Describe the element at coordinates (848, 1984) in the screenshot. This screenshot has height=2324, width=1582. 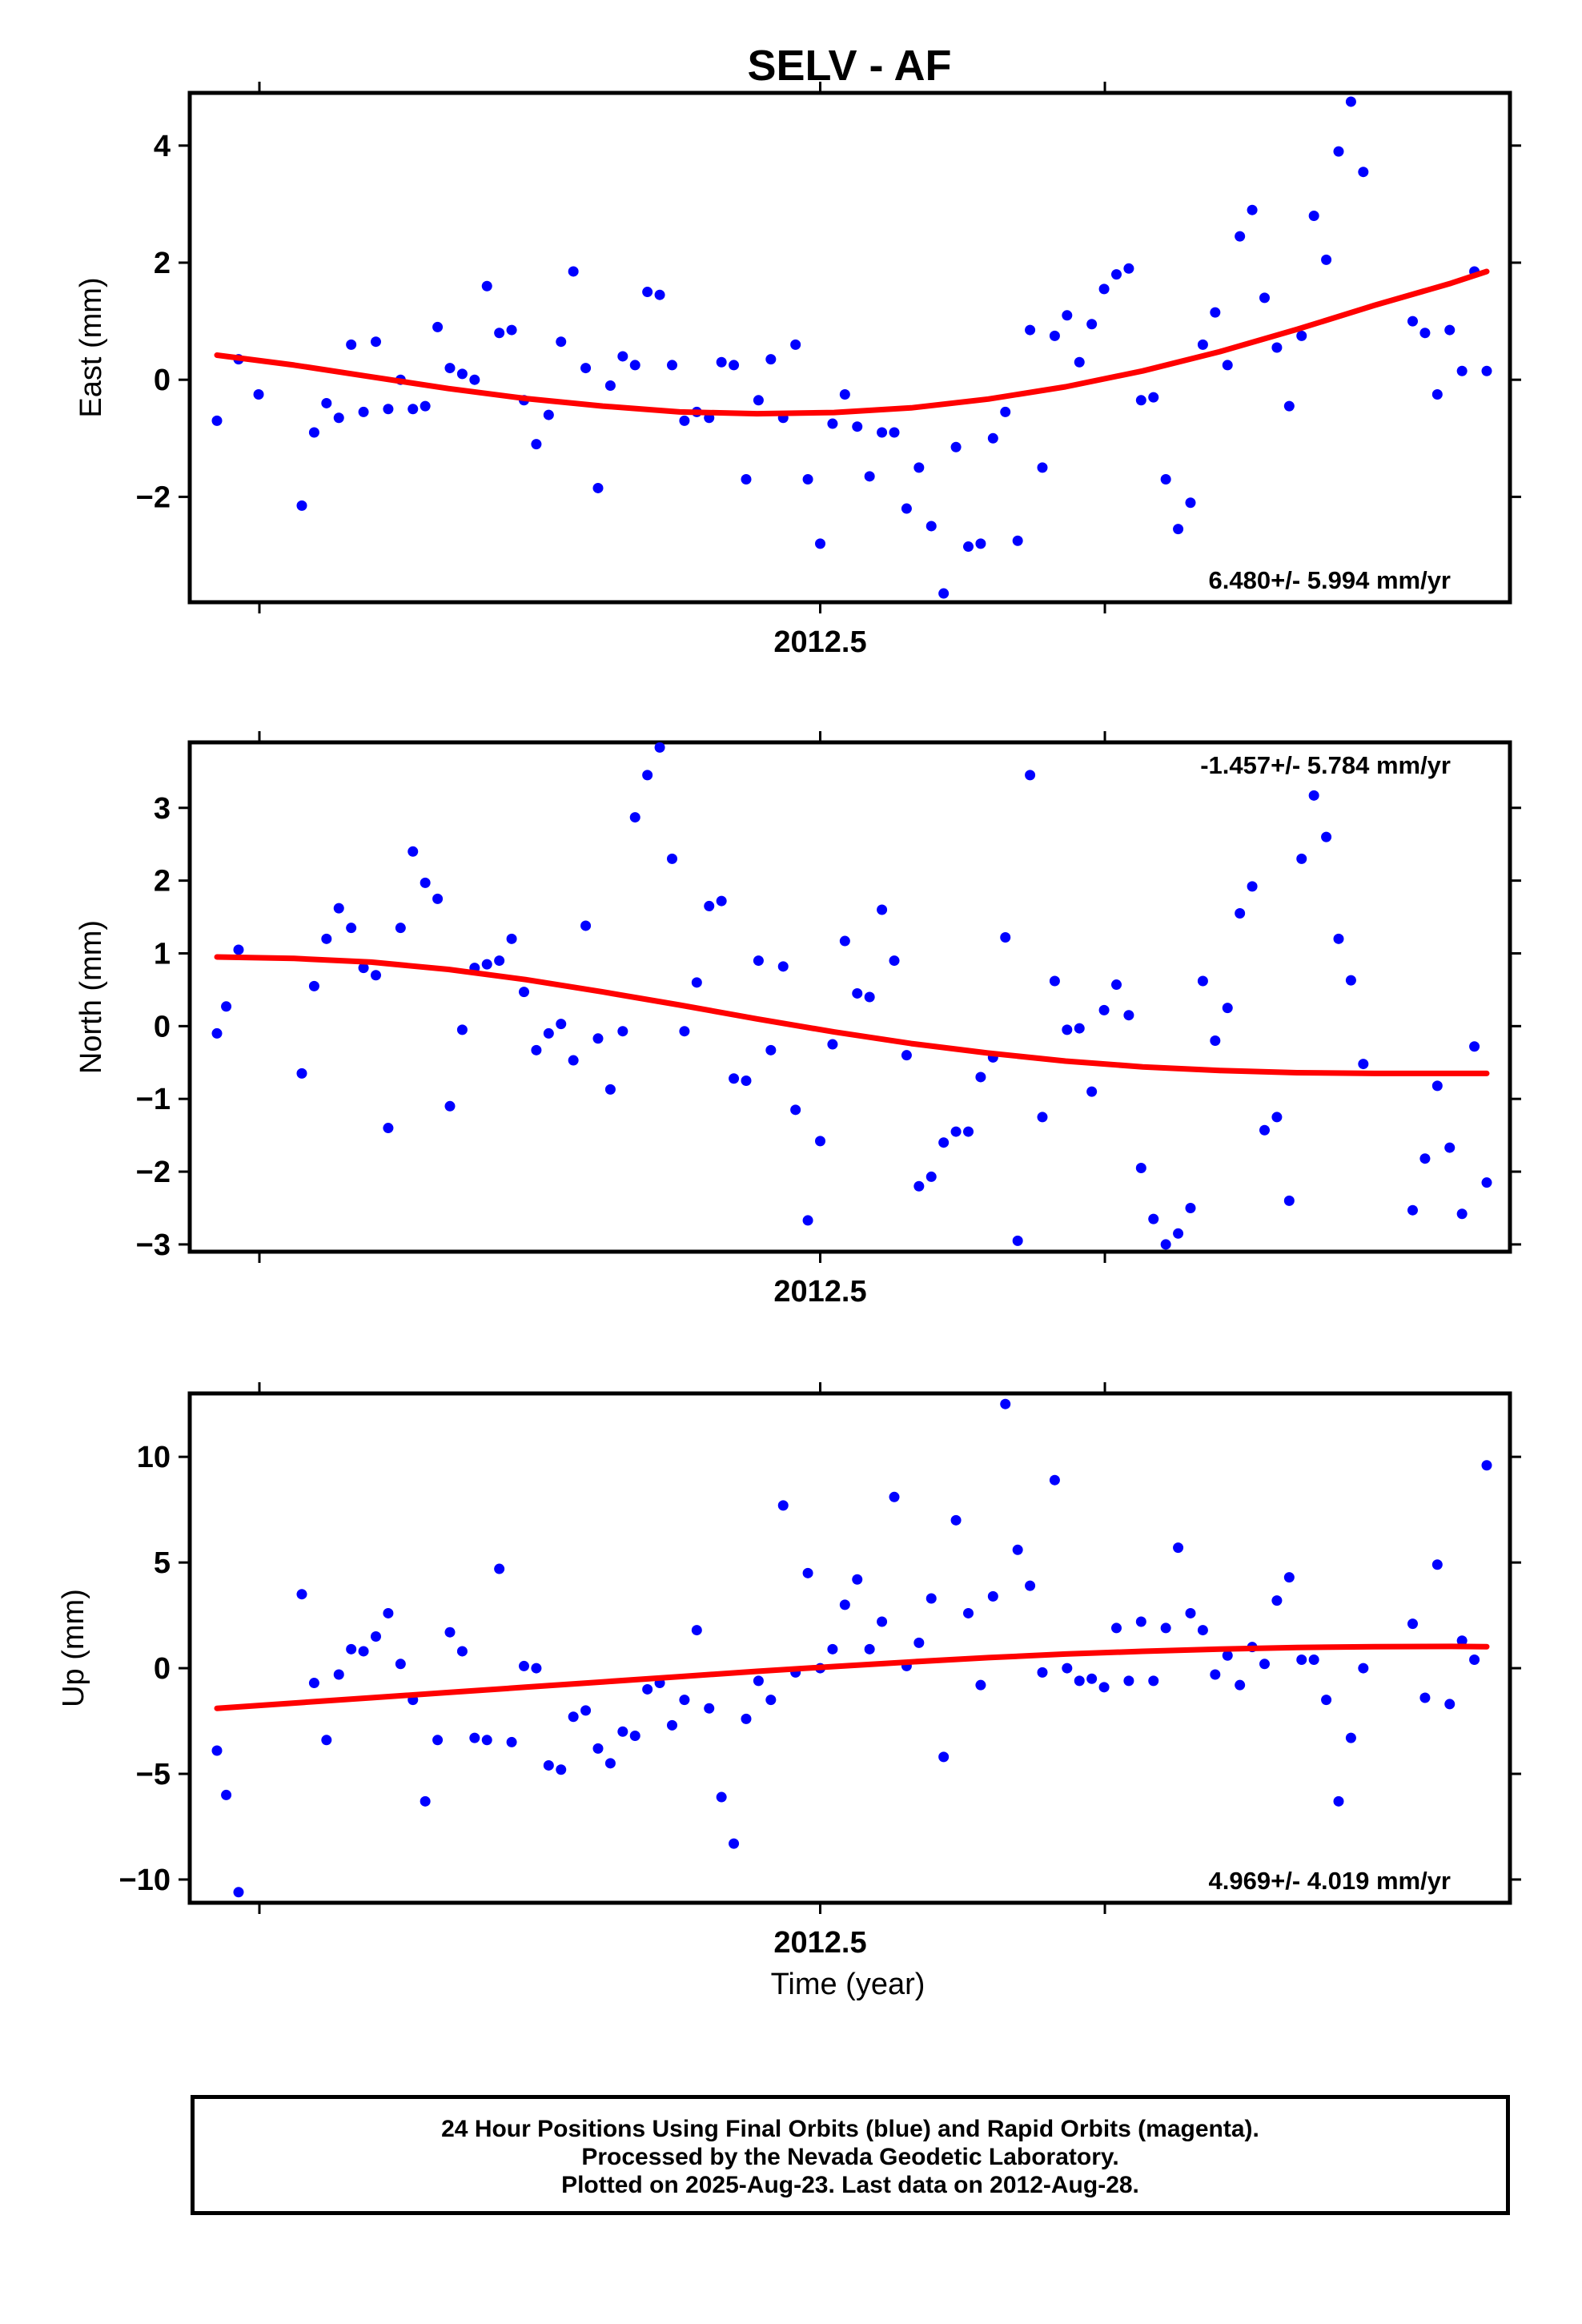
I see `x-axis-label: Time (year)` at that location.